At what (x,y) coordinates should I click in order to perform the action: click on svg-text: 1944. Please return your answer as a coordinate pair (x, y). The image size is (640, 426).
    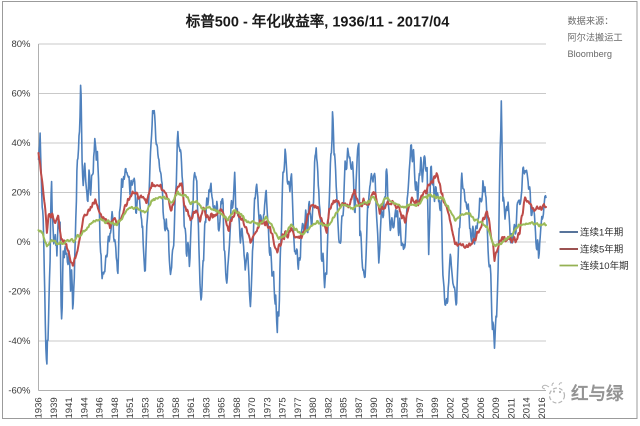
    Looking at the image, I should click on (84, 407).